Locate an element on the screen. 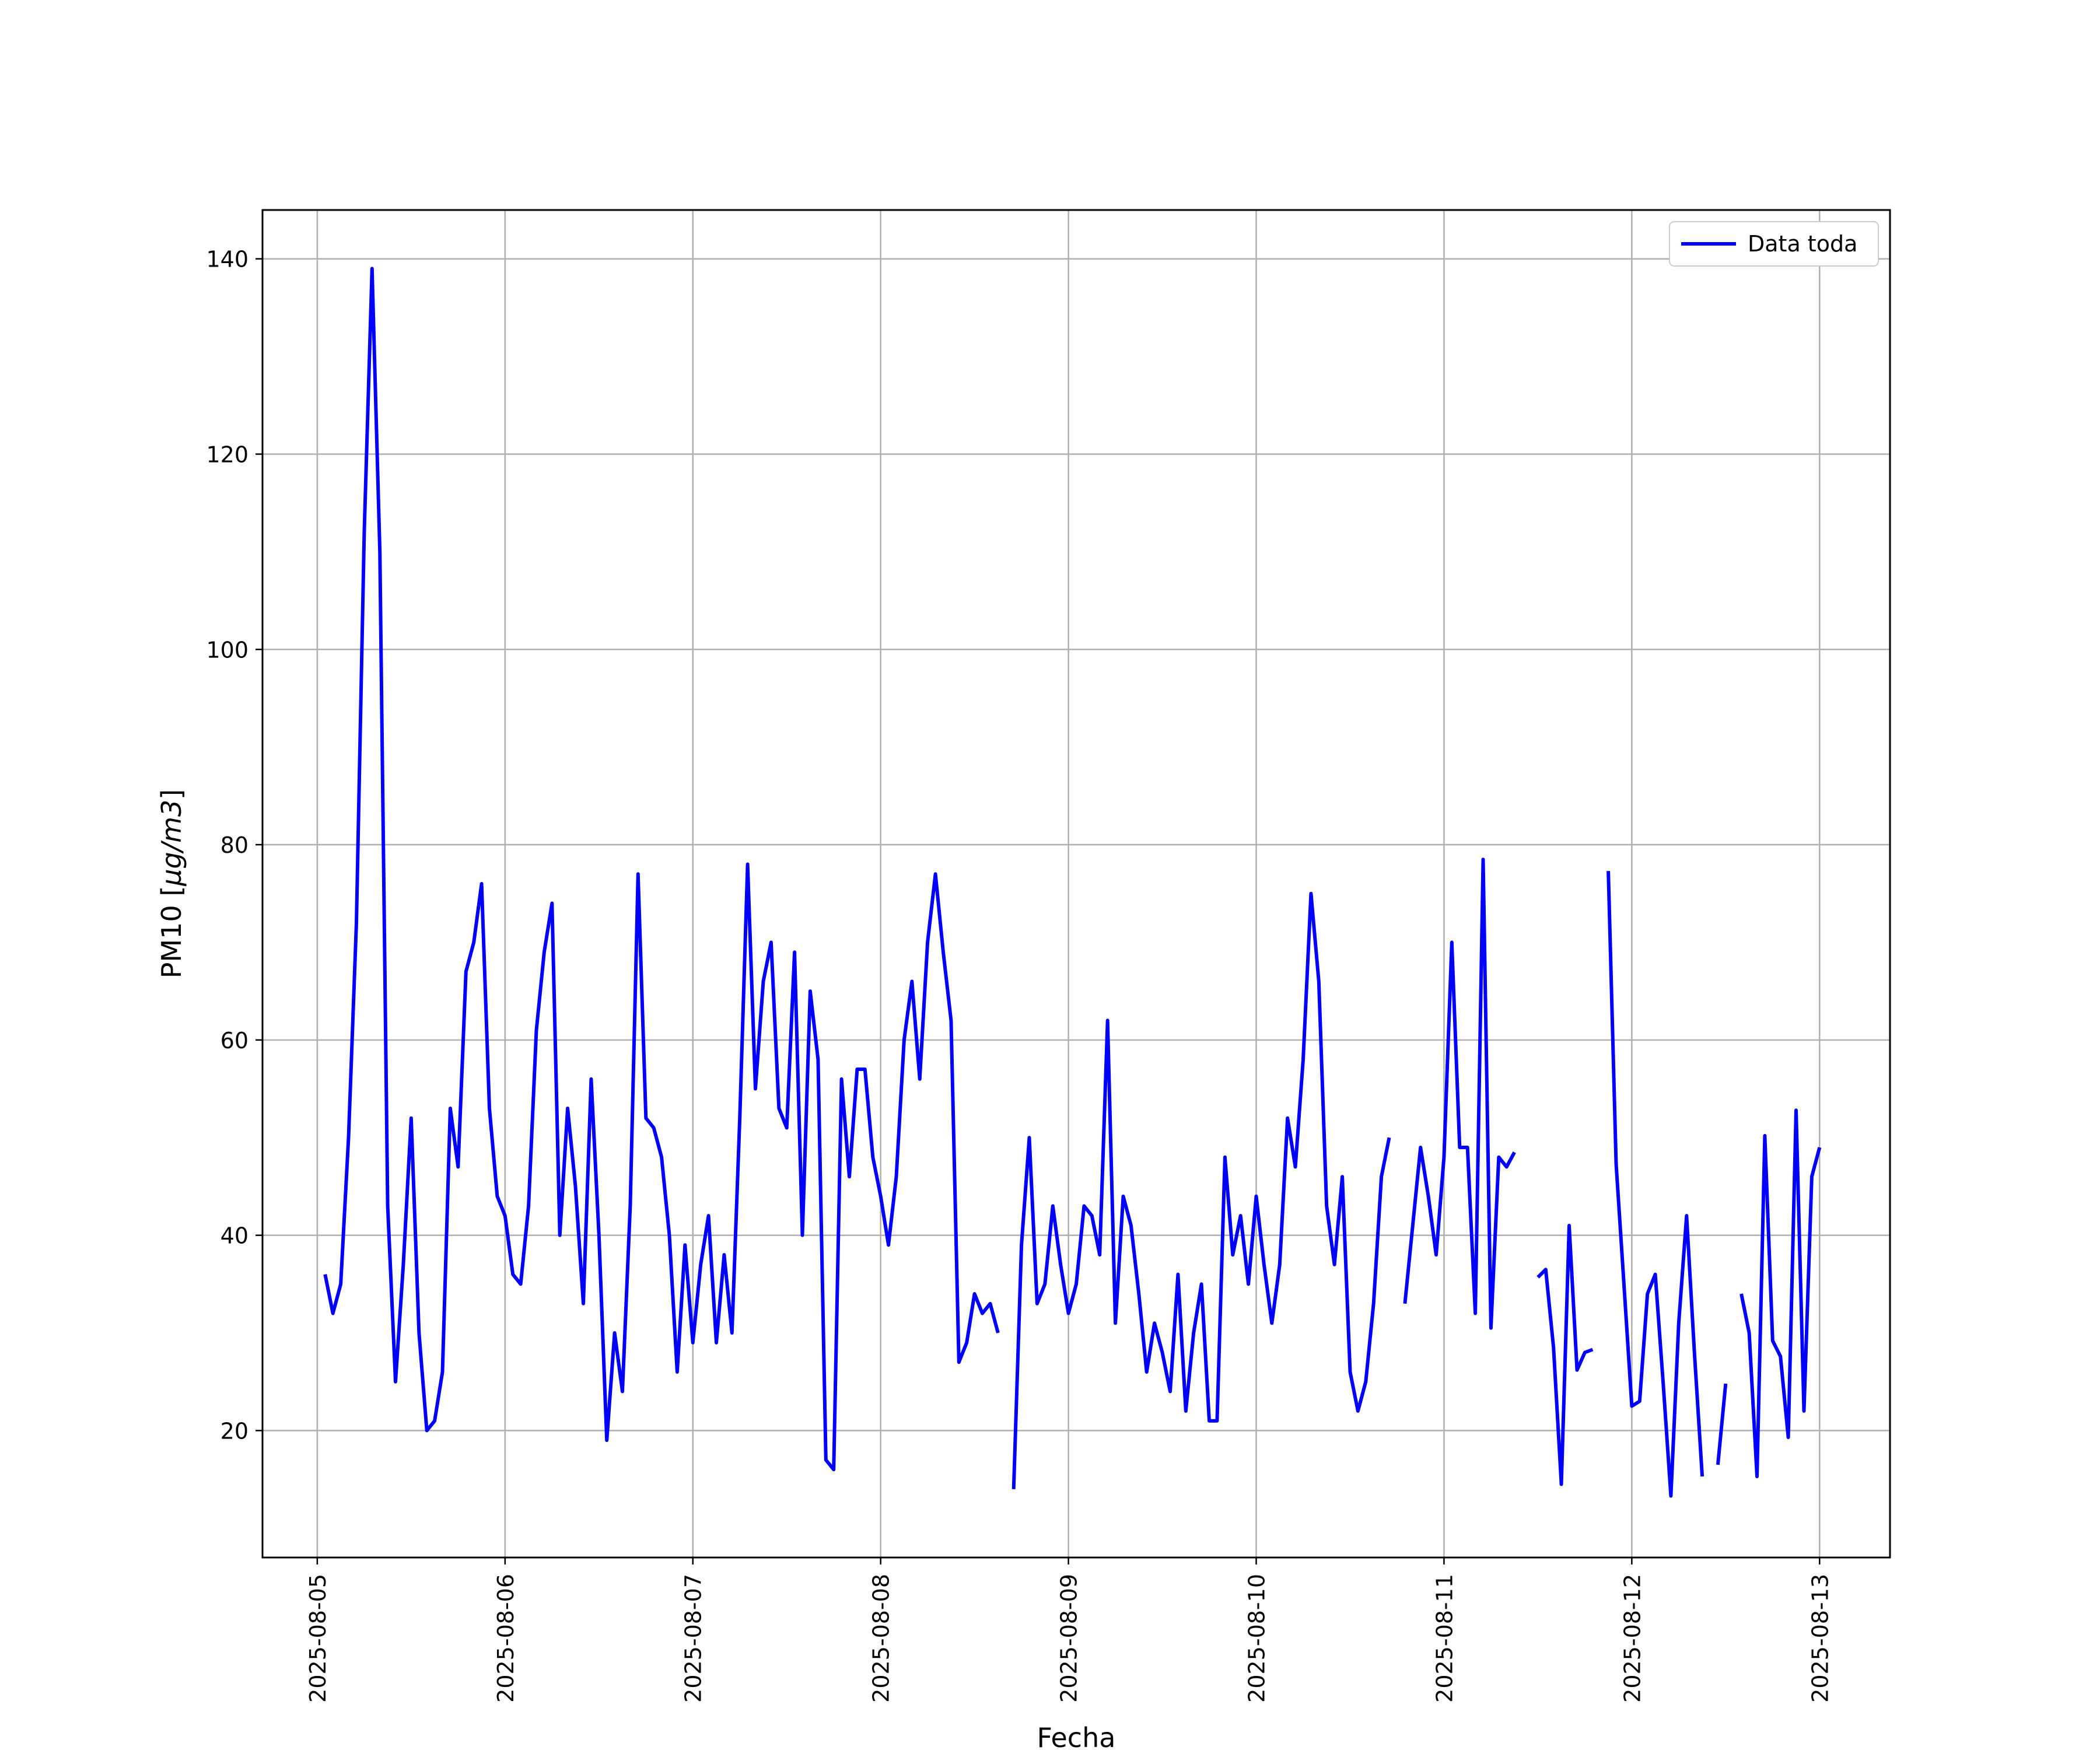  y-tick-label-20: 20 is located at coordinates (235, 1431).